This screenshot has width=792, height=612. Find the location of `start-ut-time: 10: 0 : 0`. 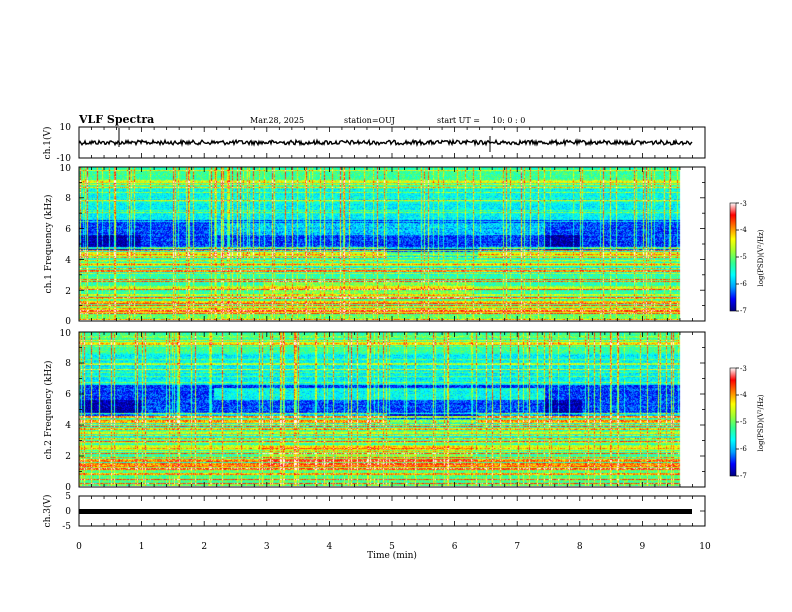

start-ut-time: 10: 0 : 0 is located at coordinates (508, 120).